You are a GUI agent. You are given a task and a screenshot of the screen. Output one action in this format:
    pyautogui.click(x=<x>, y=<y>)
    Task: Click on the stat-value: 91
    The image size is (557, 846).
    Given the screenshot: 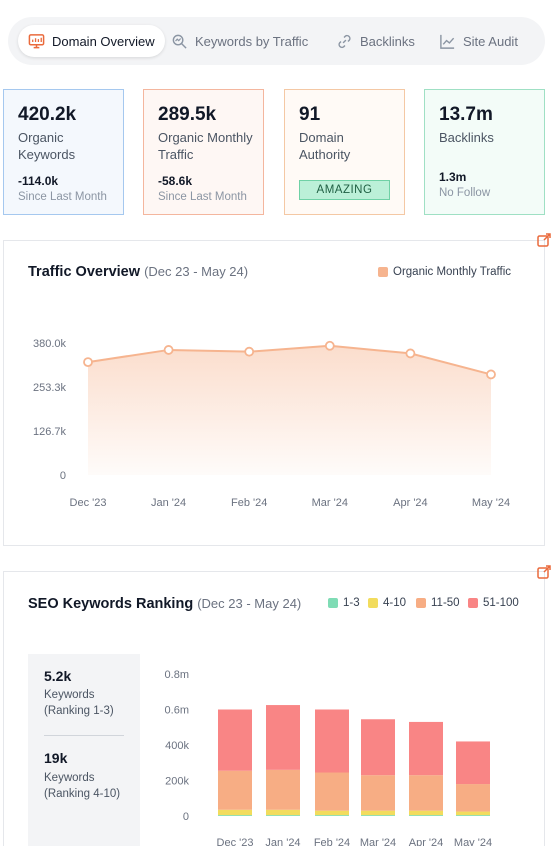 What is the action you would take?
    pyautogui.click(x=310, y=114)
    